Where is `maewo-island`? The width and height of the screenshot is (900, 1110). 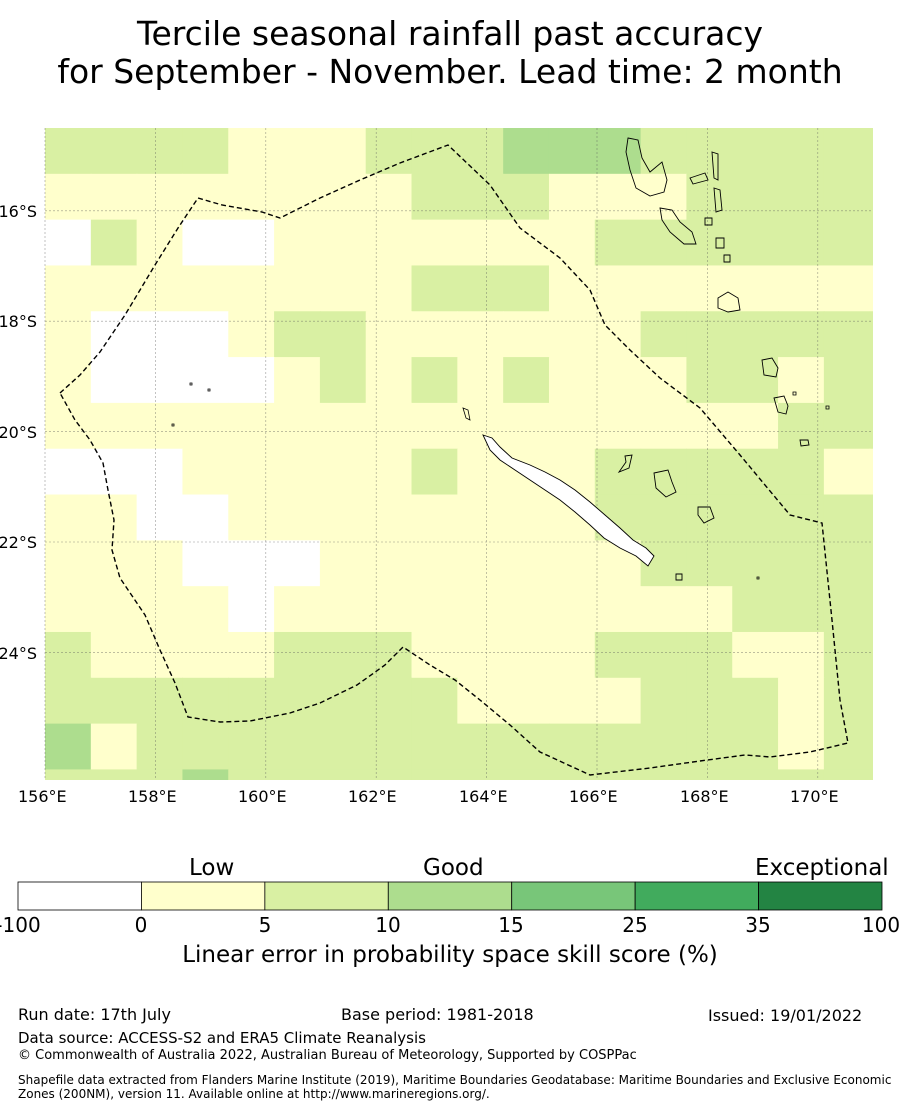 maewo-island is located at coordinates (715, 166).